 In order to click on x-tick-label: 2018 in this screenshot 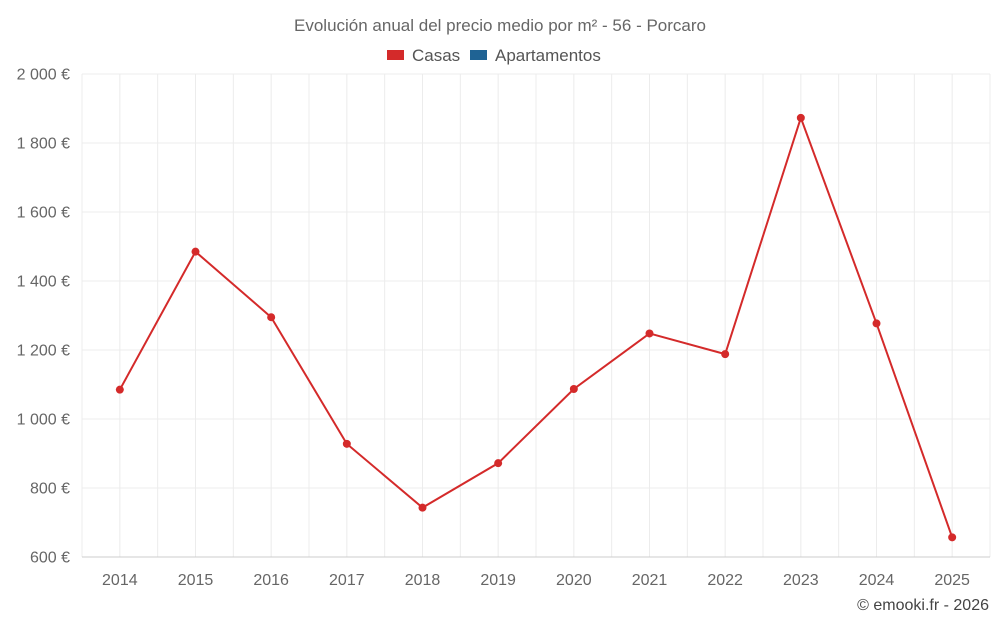, I will do `click(423, 580)`.